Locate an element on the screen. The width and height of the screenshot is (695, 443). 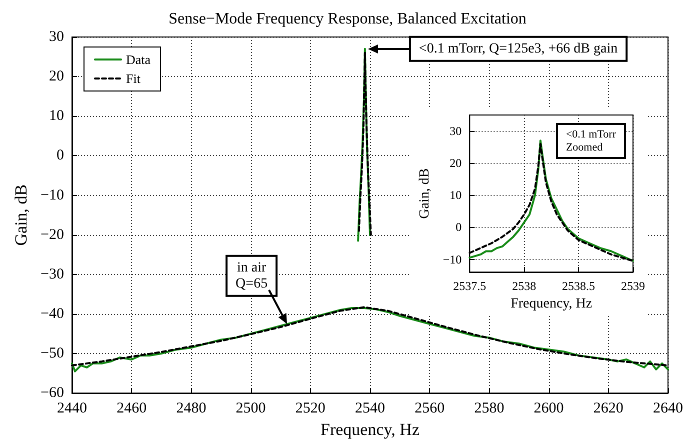
annotation: in air Q=65 is located at coordinates (252, 276).